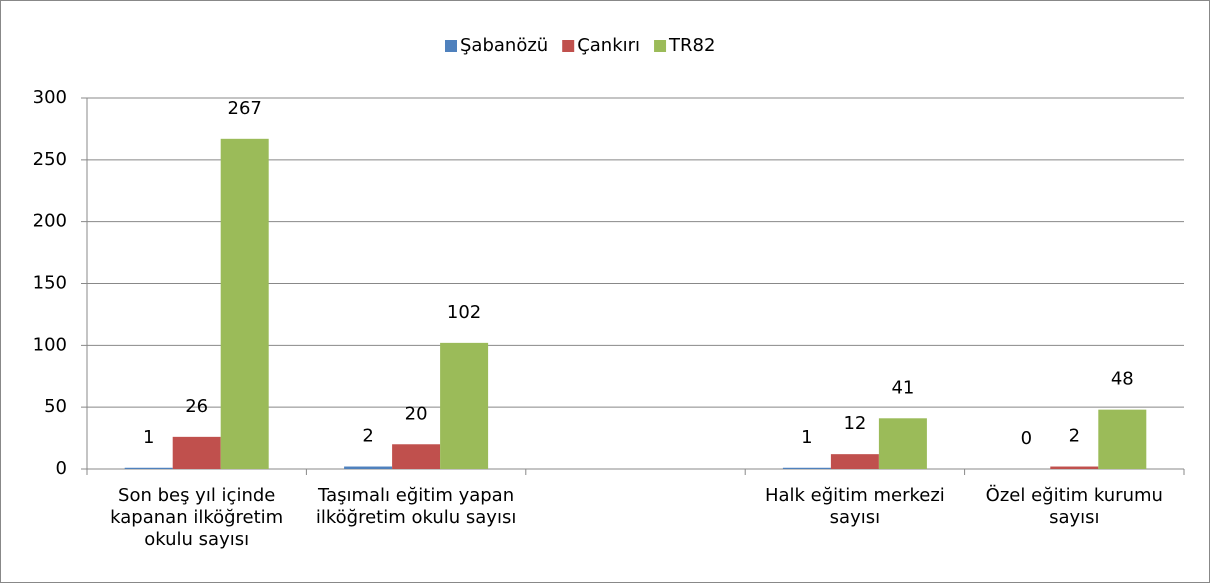 Image resolution: width=1210 pixels, height=583 pixels. I want to click on x-tick-label: Halk eğitim merkezi sayısı, so click(854, 506).